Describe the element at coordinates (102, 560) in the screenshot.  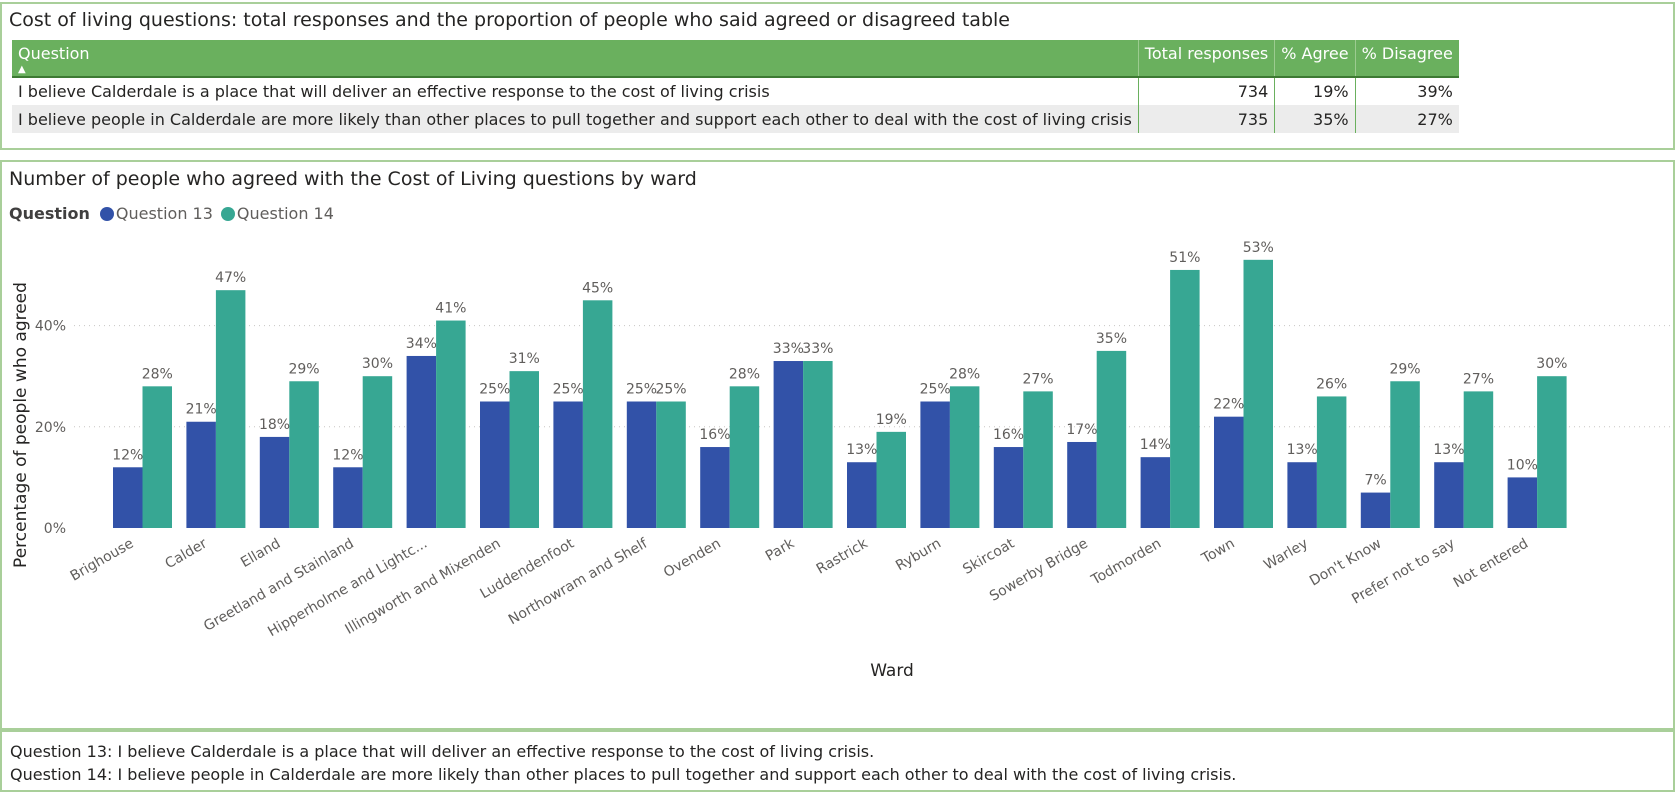
I see `x-tick-label: Brighouse` at that location.